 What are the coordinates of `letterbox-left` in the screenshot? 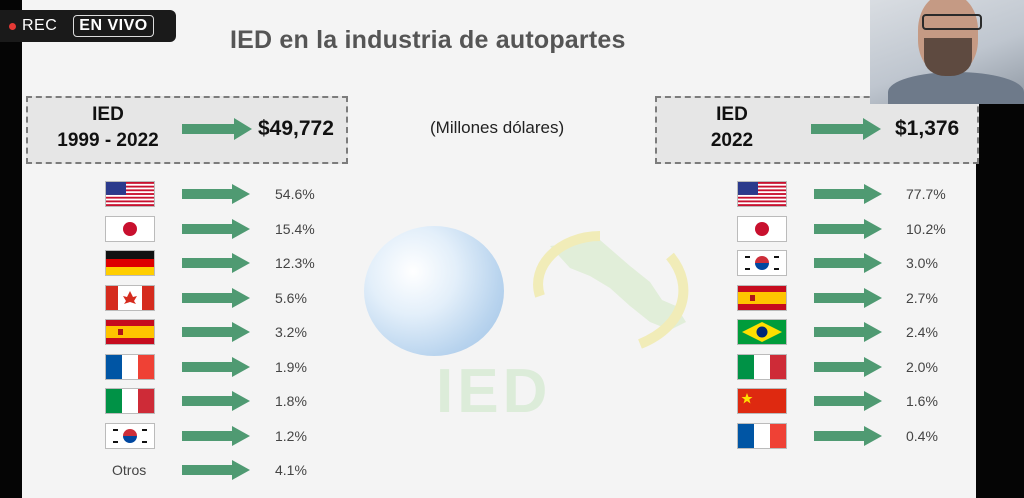 It's located at (11, 249).